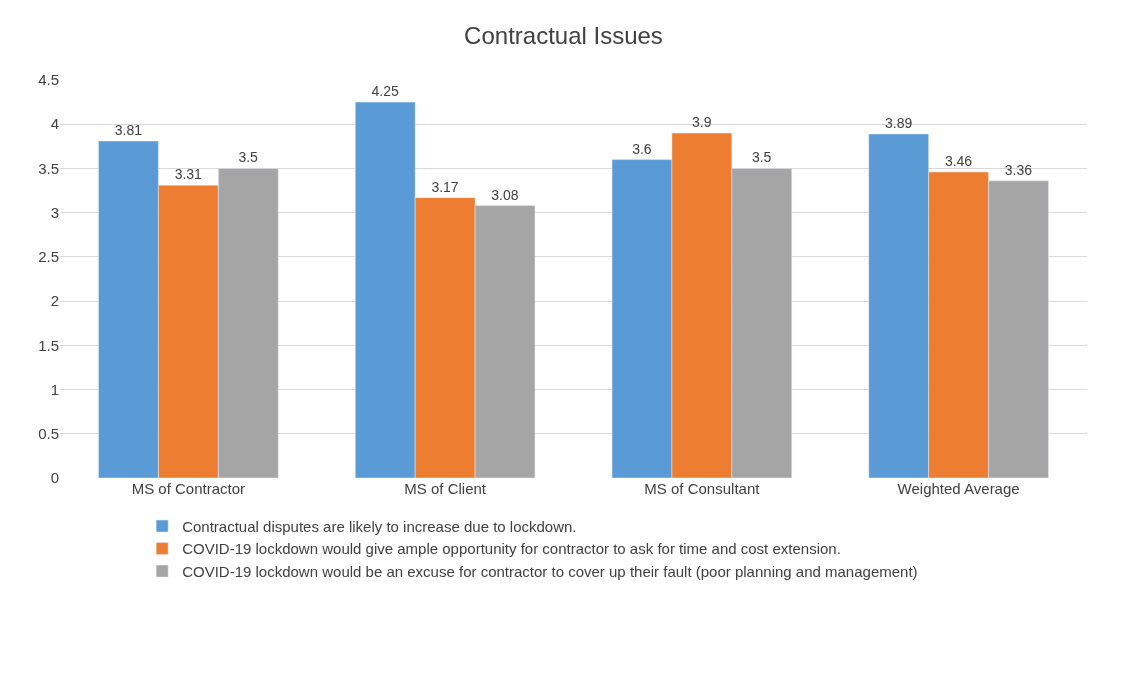 The width and height of the screenshot is (1127, 688). What do you see at coordinates (511, 549) in the screenshot?
I see `legend-label: COVID-19 lockdown would give ample opportunity for contractor to ask for time and cost extension.` at bounding box center [511, 549].